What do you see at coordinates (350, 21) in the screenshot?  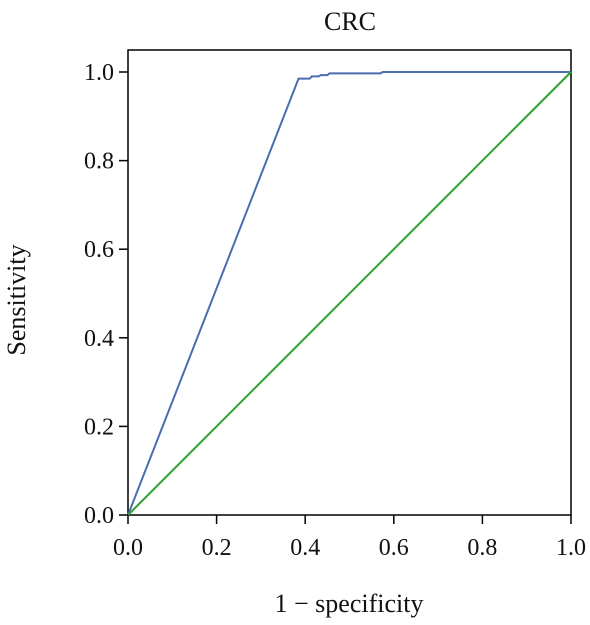 I see `chart-title: CRC` at bounding box center [350, 21].